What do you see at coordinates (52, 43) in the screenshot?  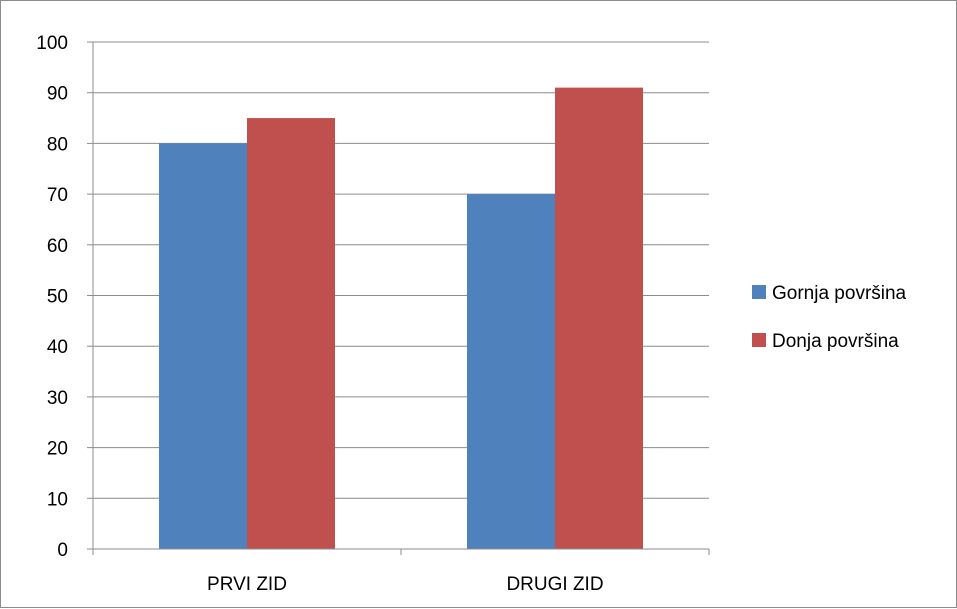 I see `y-tick-label: 100` at bounding box center [52, 43].